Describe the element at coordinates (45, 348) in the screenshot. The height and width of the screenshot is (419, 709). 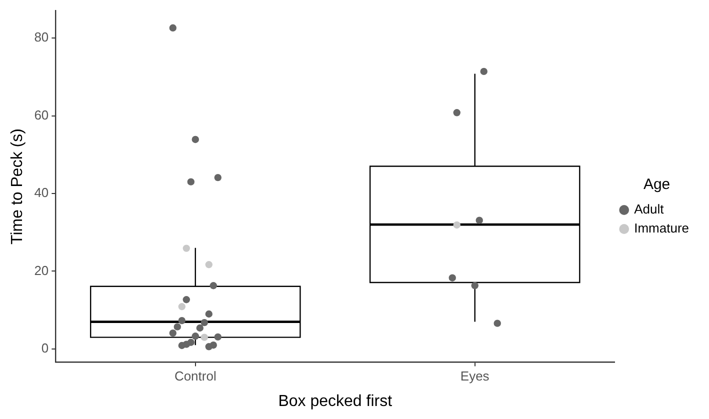
I see `y-tick-label: 0` at that location.